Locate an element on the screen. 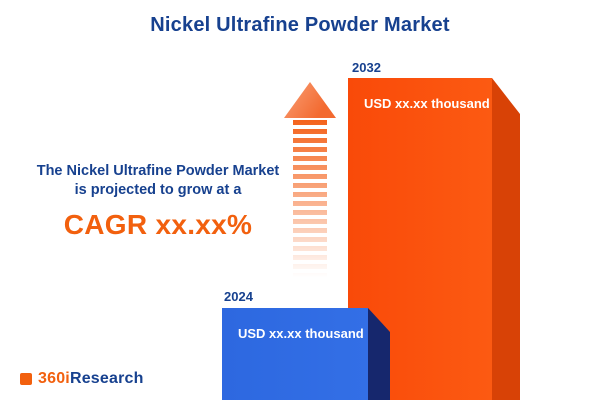 The width and height of the screenshot is (600, 400). logo-i: i is located at coordinates (67, 378).